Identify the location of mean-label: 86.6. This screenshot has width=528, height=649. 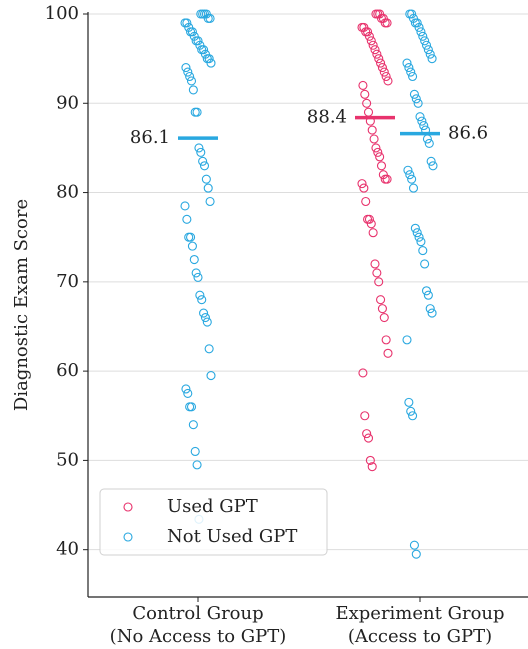
(468, 133).